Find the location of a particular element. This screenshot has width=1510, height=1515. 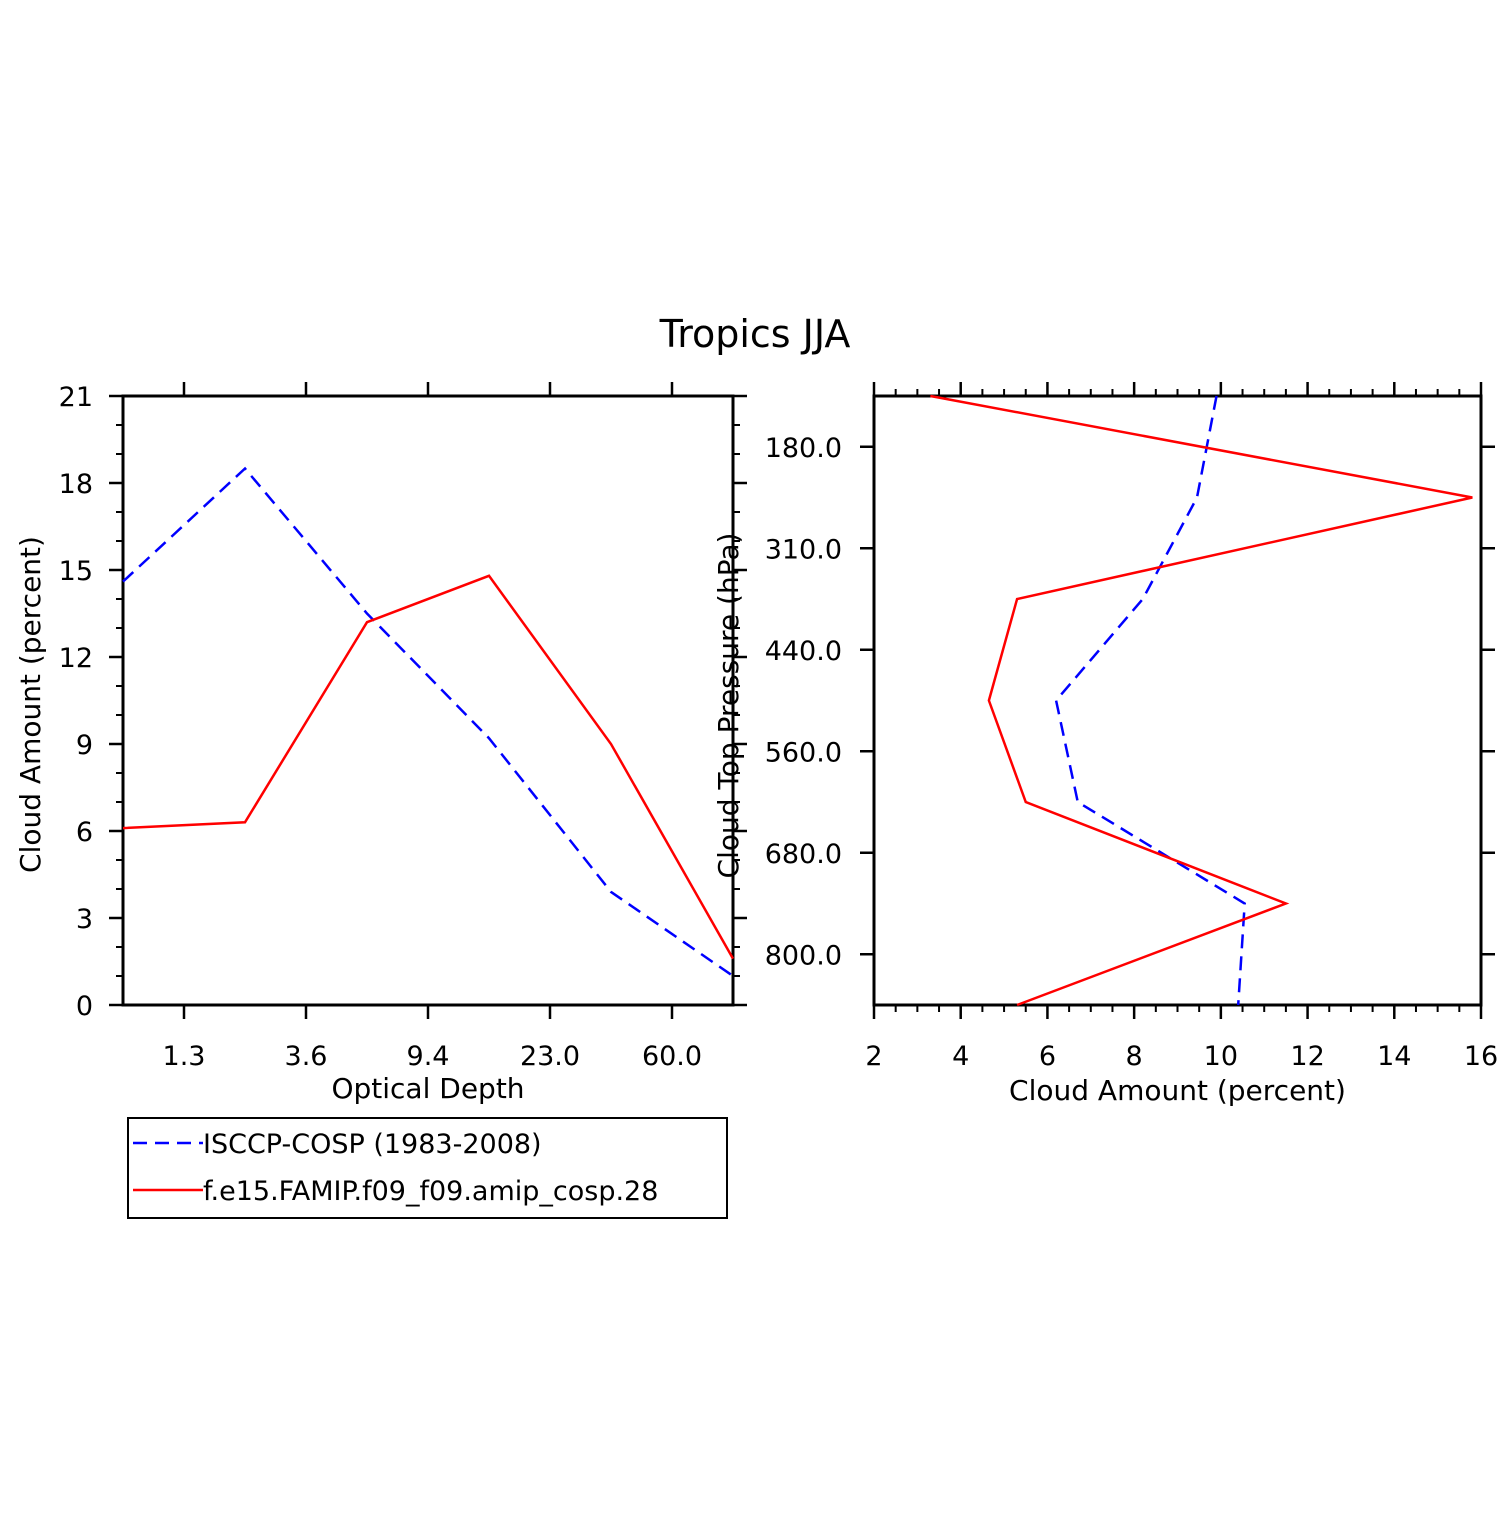

left-x-tick-label: 23.0 is located at coordinates (550, 1056).